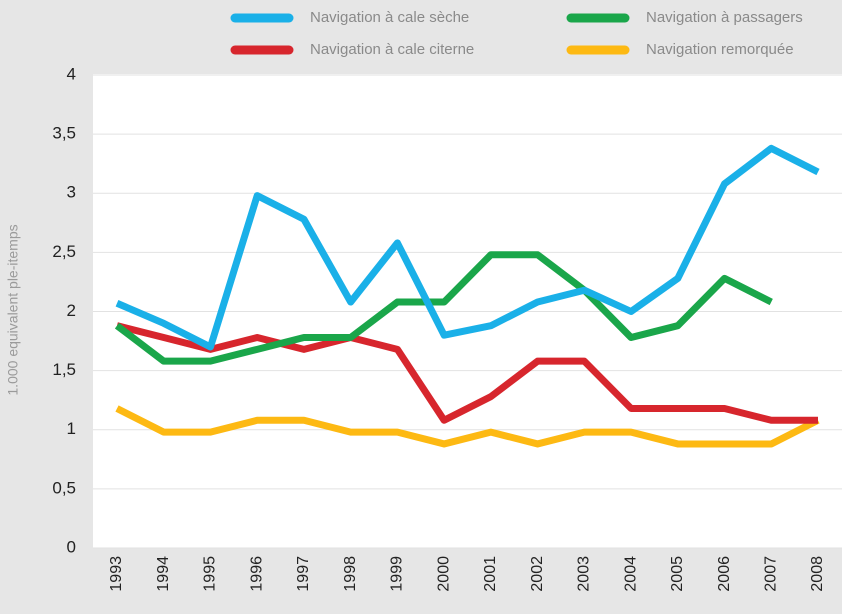 The width and height of the screenshot is (842, 614). Describe the element at coordinates (303, 574) in the screenshot. I see `x-tick-label: 1997` at that location.